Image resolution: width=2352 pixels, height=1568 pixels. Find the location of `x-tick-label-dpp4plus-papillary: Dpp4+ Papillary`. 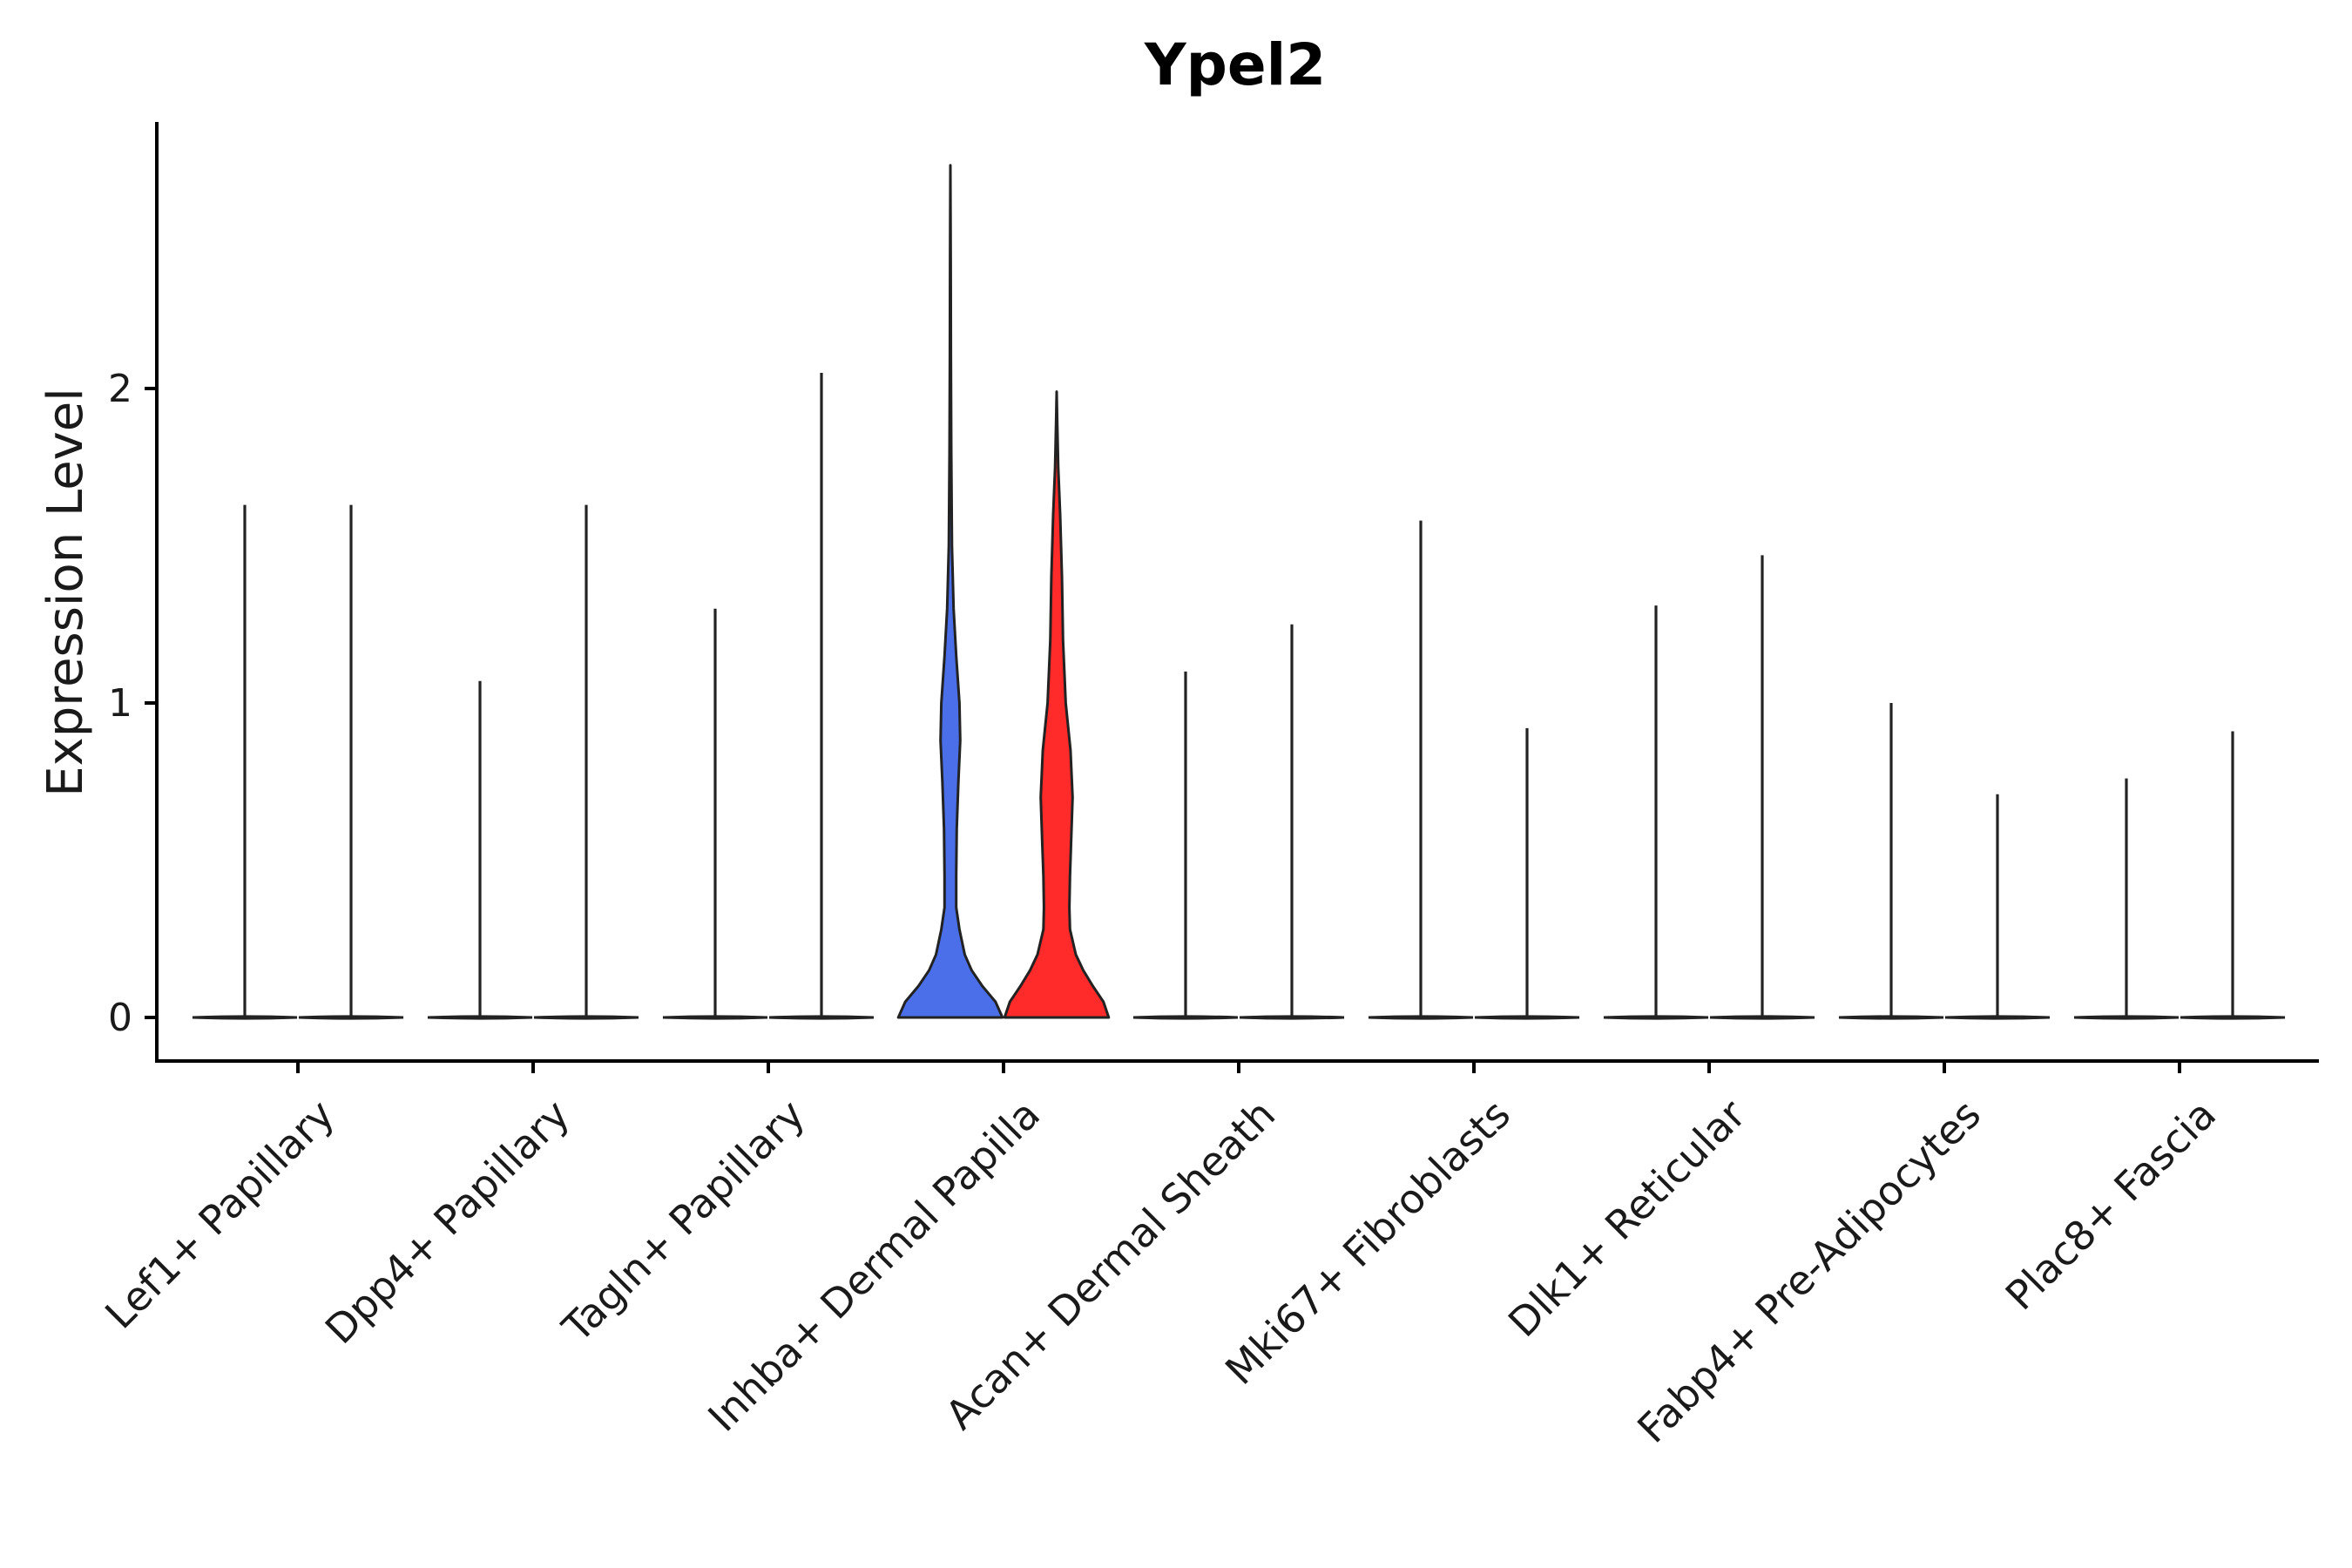

x-tick-label-dpp4plus-papillary: Dpp4+ Papillary is located at coordinates (447, 1222).